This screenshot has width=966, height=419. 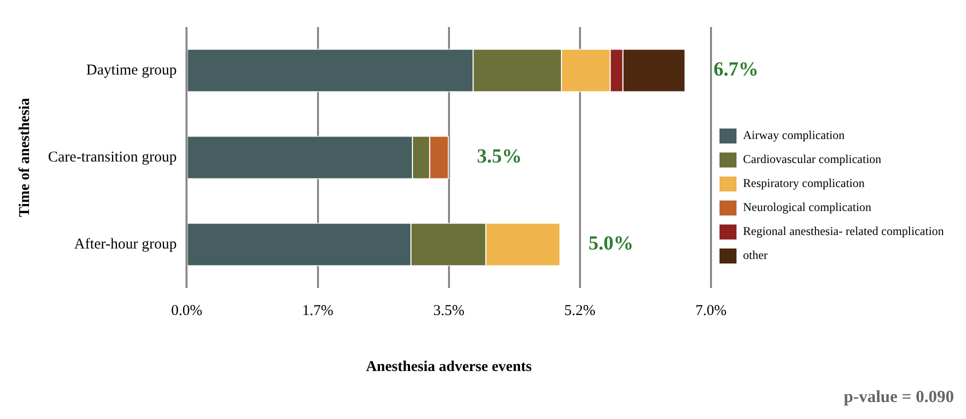 I want to click on legend-label: Neurological complication, so click(x=807, y=207).